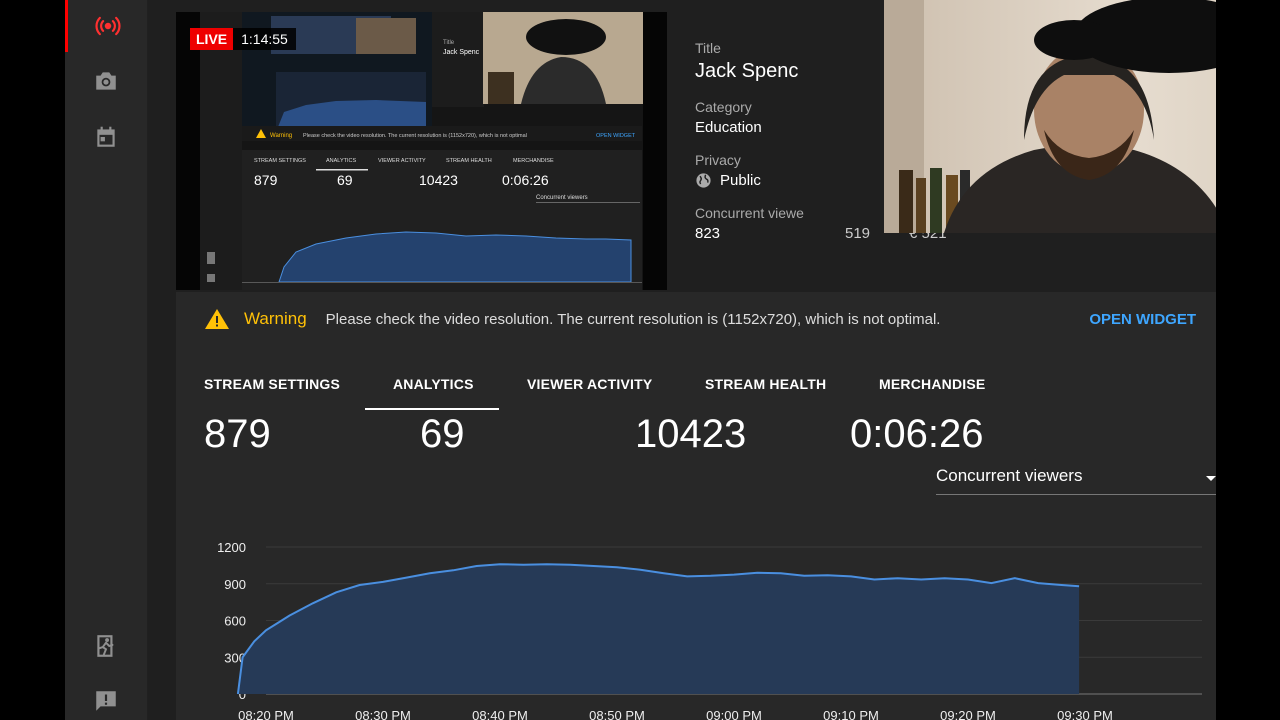  I want to click on open-widget-button: OPEN WIDGET, so click(1142, 319).